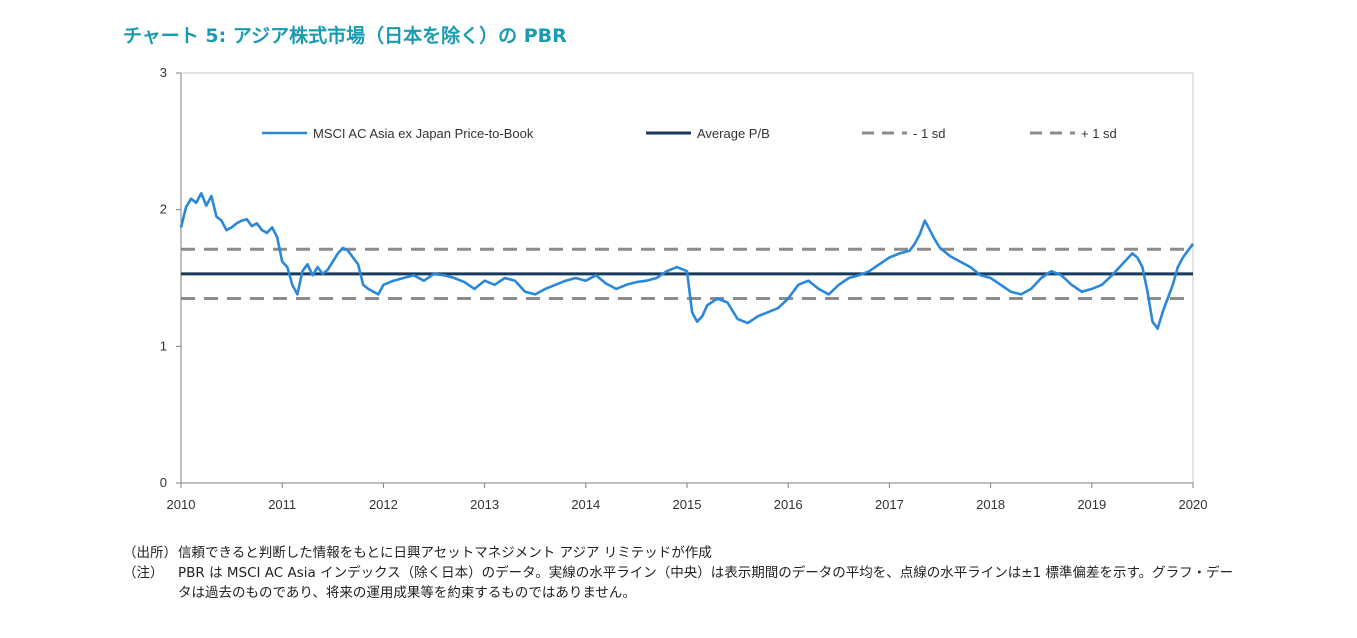 The image size is (1357, 638). Describe the element at coordinates (163, 345) in the screenshot. I see `y-tick-label: 1` at that location.